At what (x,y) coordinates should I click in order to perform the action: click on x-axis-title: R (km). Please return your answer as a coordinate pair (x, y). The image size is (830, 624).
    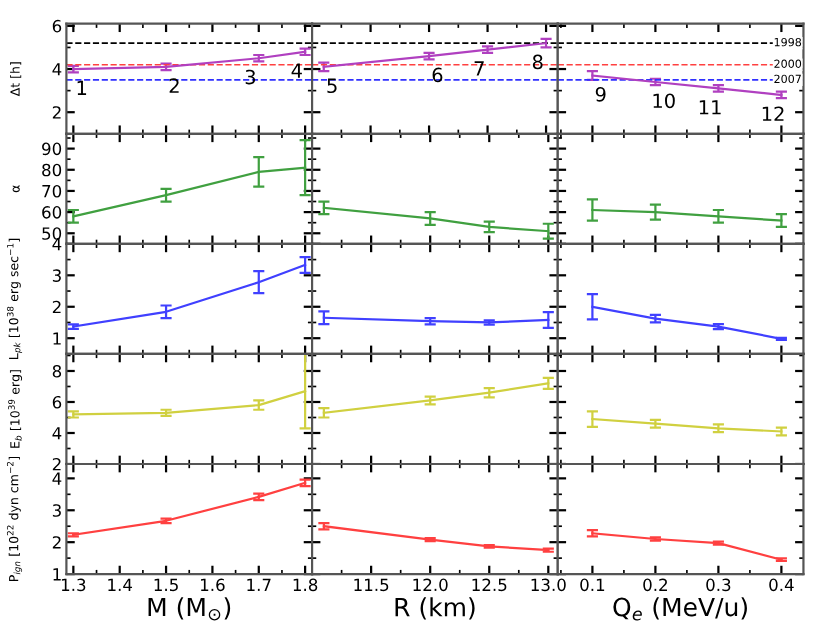
    Looking at the image, I should click on (435, 608).